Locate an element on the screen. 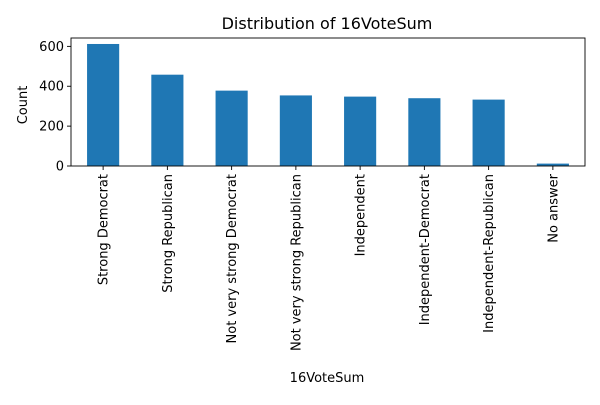  y-tick-label: 0 is located at coordinates (60, 167).